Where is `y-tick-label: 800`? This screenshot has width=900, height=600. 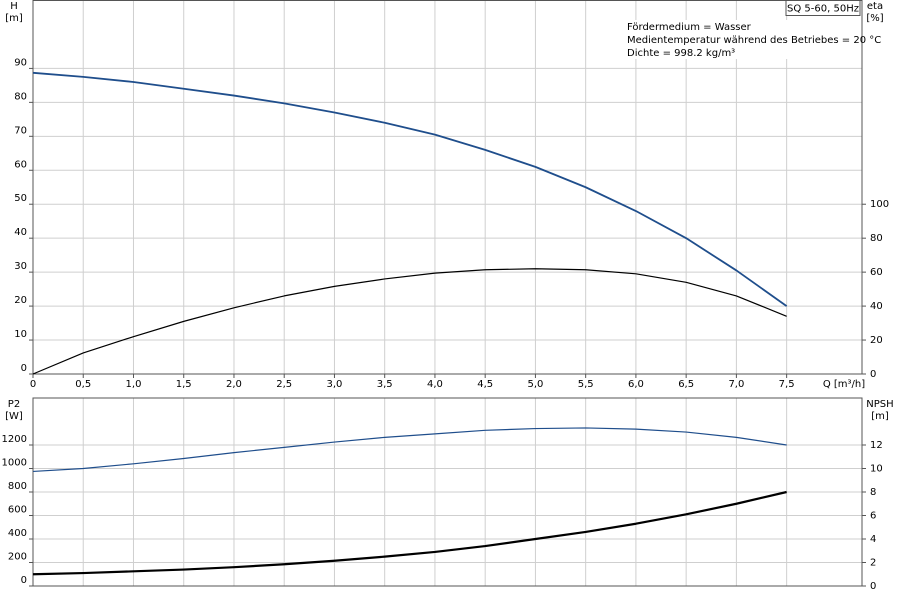 y-tick-label: 800 is located at coordinates (17, 486).